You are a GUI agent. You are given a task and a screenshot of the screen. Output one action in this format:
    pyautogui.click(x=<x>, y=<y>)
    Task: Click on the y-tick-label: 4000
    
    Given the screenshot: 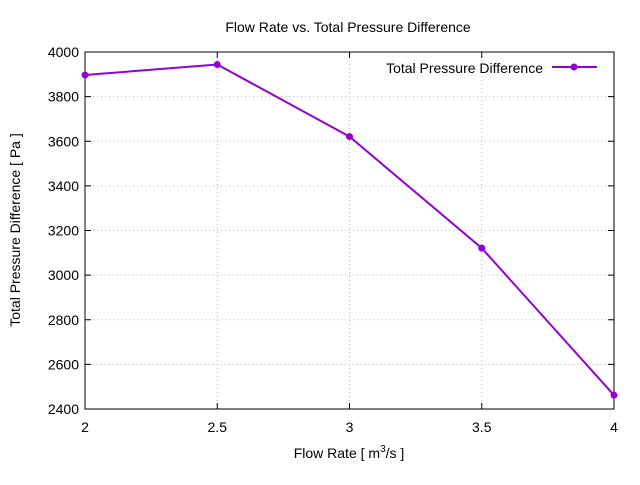 What is the action you would take?
    pyautogui.click(x=63, y=52)
    